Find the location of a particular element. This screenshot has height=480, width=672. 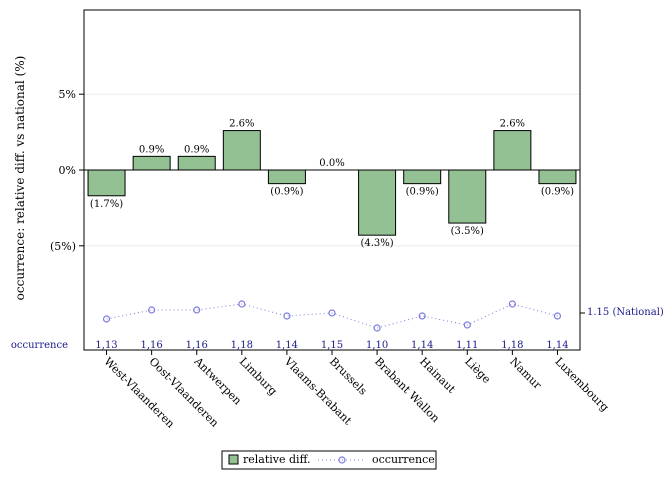

legend-bar-swatch is located at coordinates (233, 459).